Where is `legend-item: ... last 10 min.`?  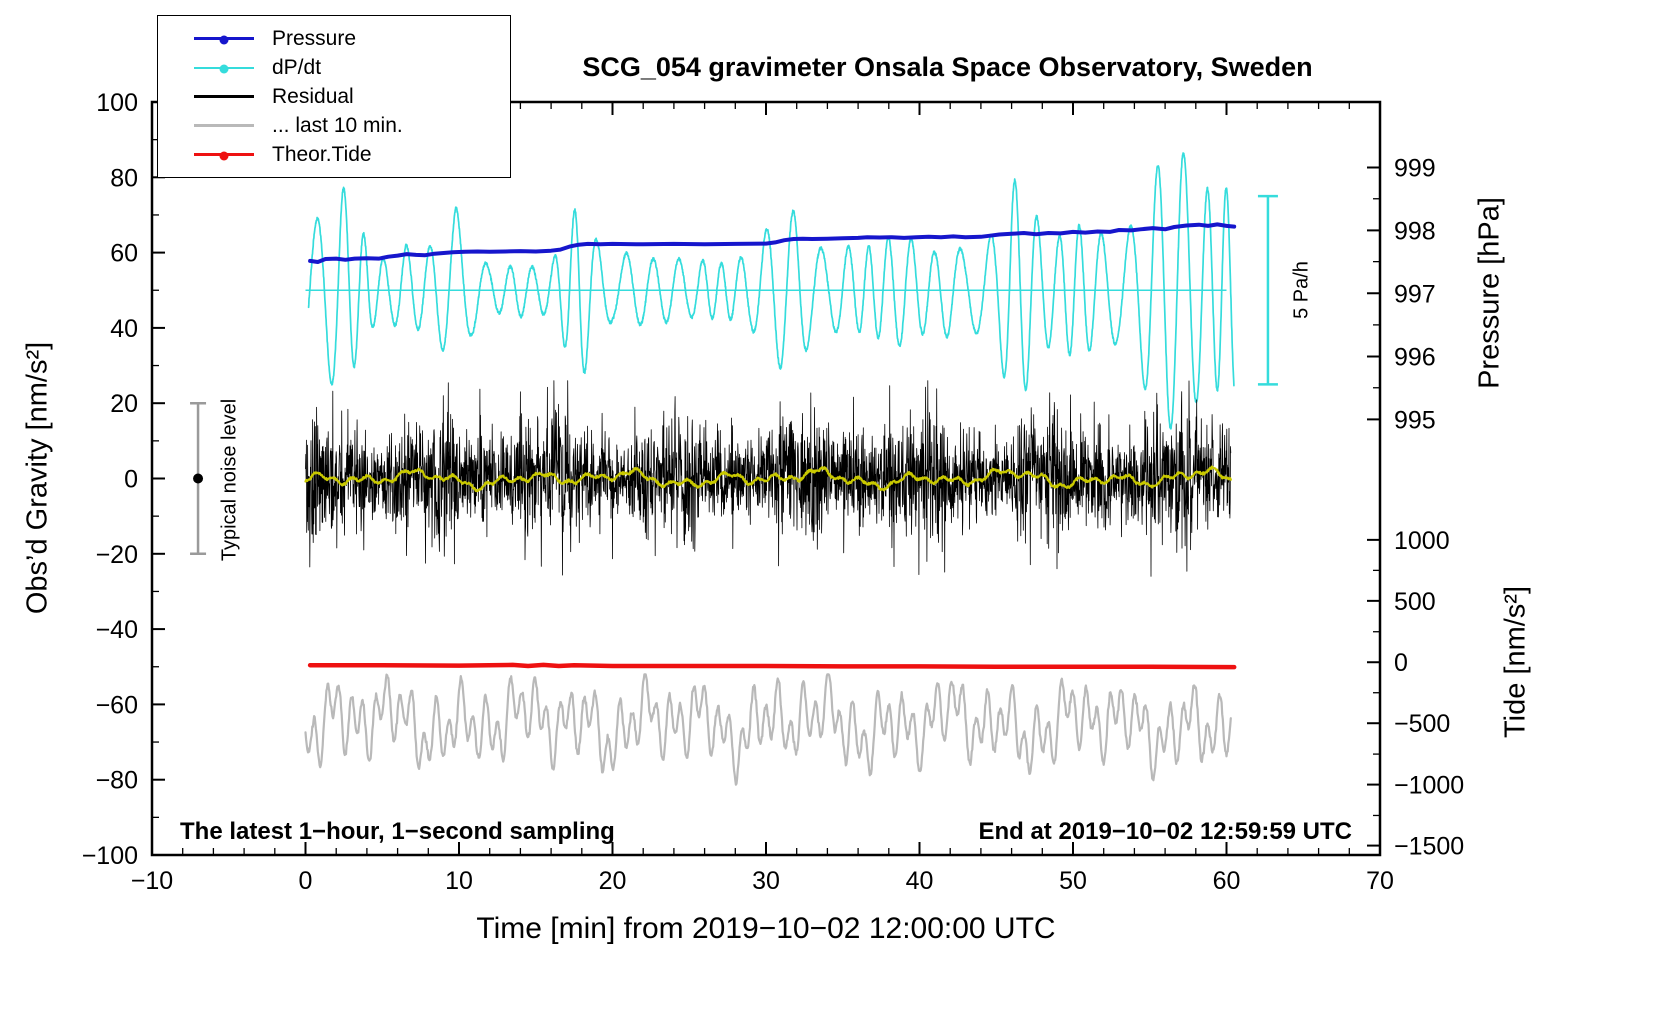 legend-item: ... last 10 min. is located at coordinates (334, 125).